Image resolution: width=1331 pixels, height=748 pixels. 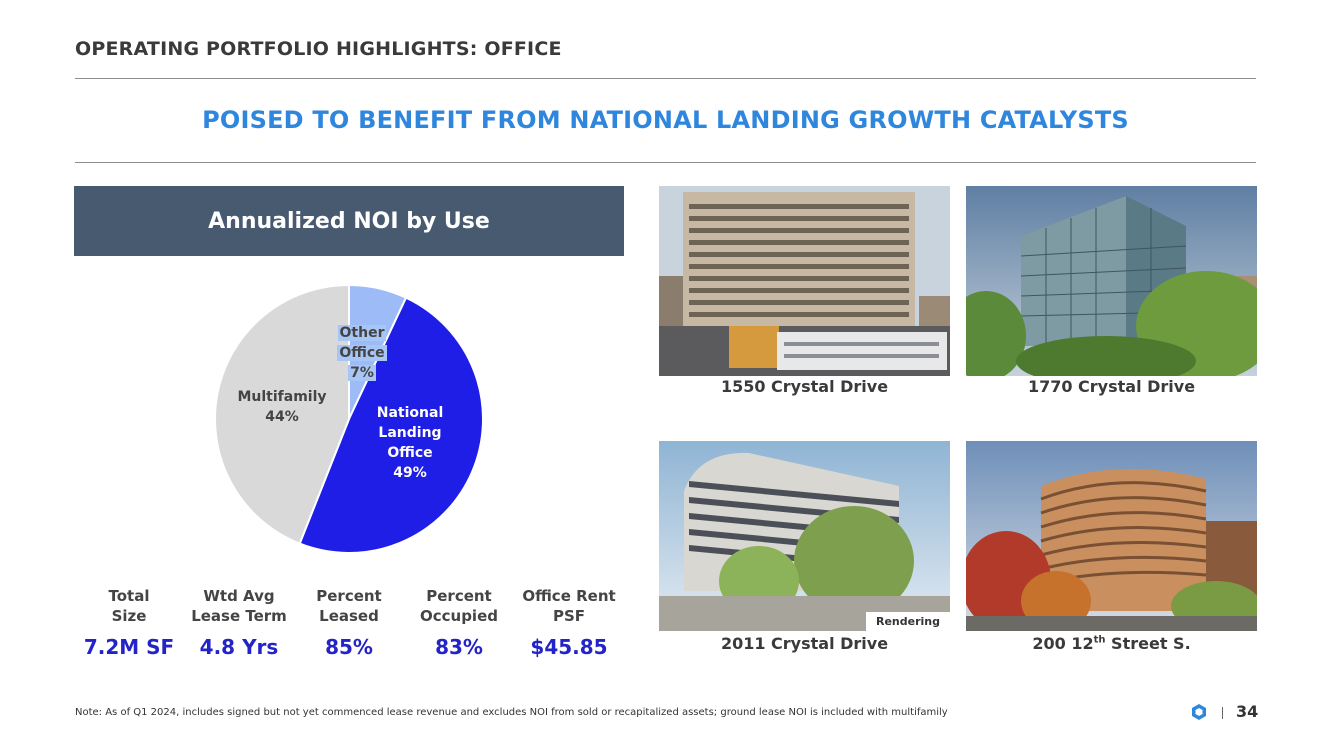 I want to click on stat-total-size-label: Total Size, so click(x=129, y=606).